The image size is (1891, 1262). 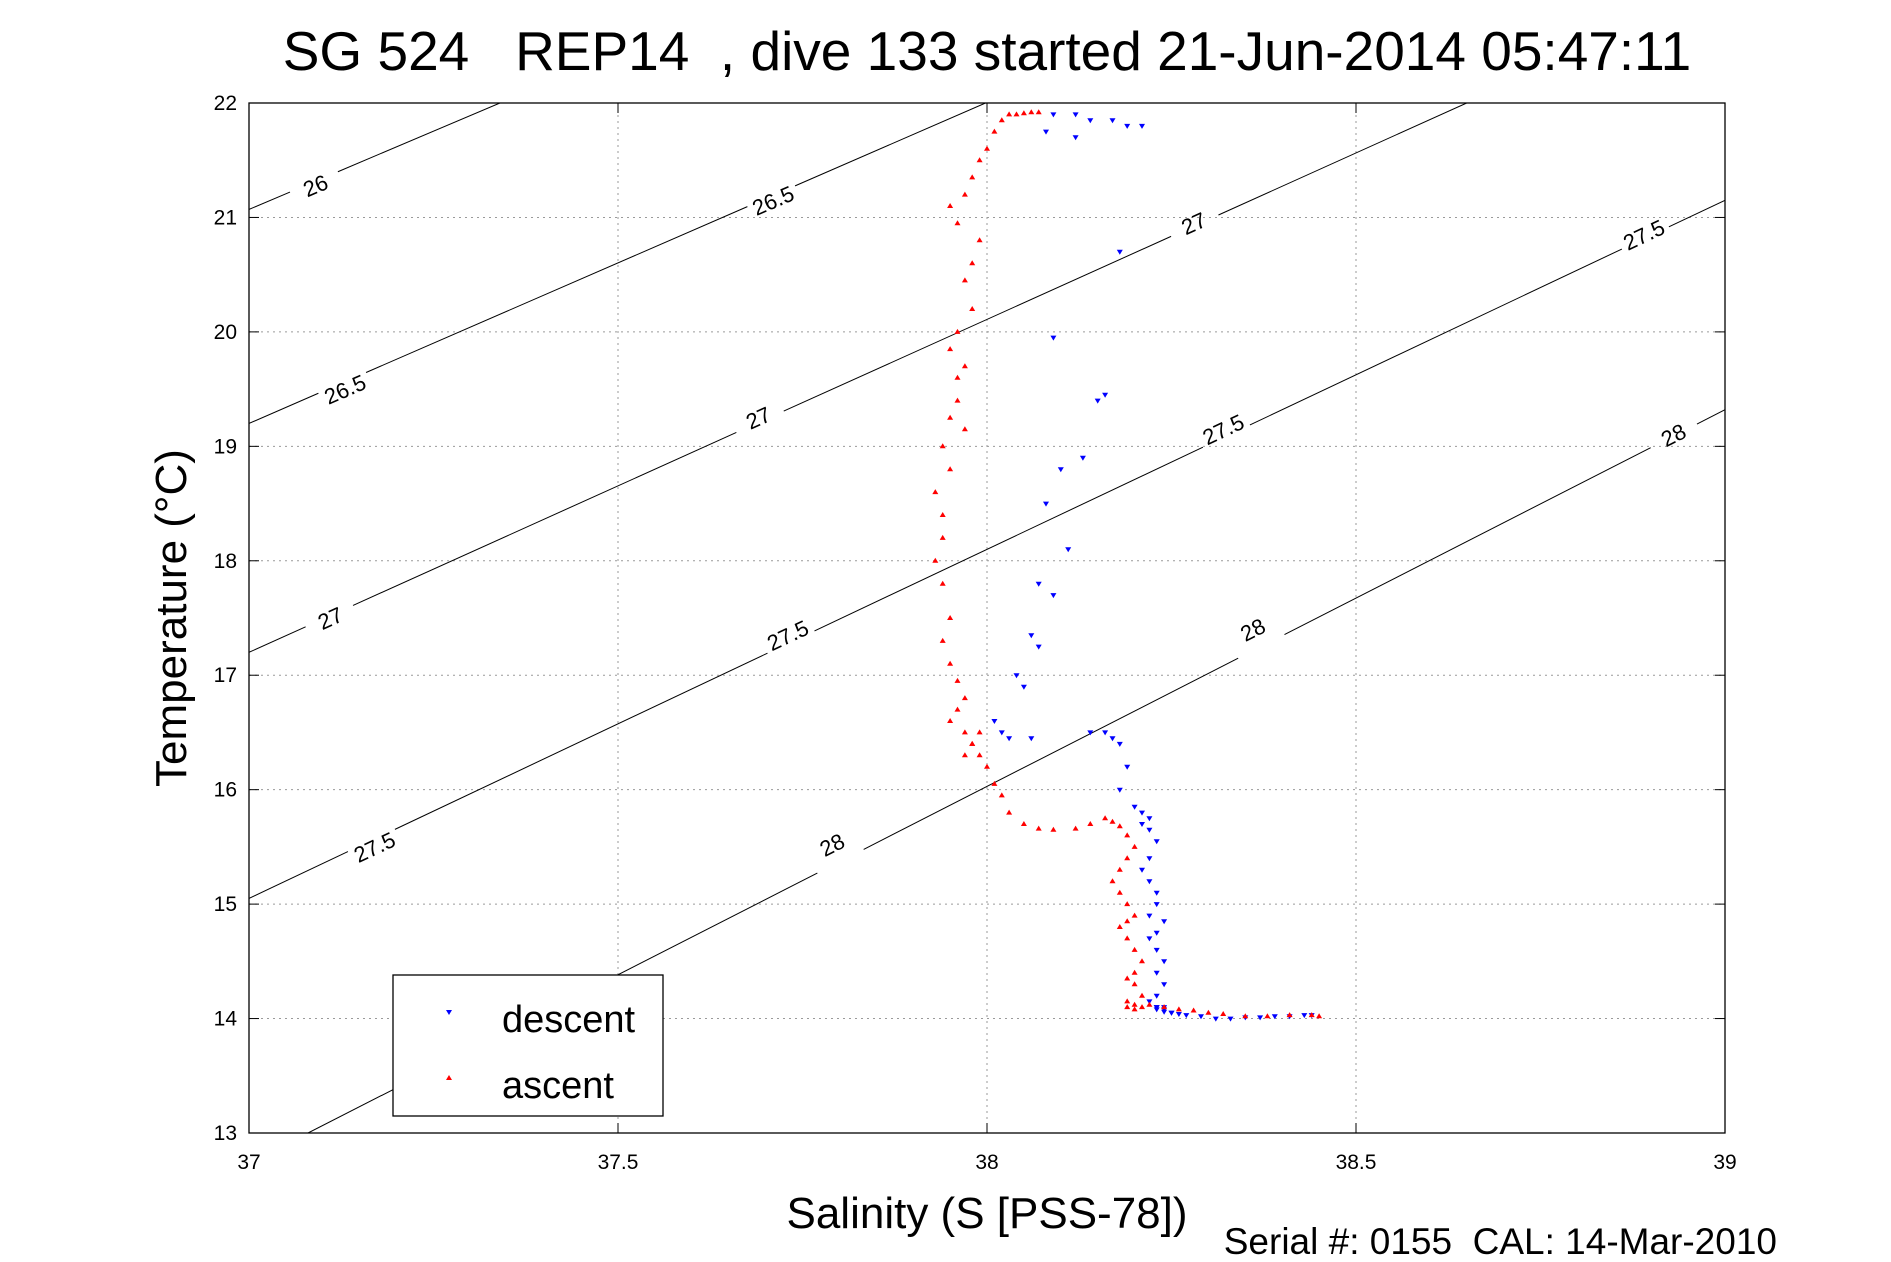 What do you see at coordinates (1500, 1241) in the screenshot?
I see `serial-calibration-note: Serial #: 0155 CAL: 14-Mar-2010` at bounding box center [1500, 1241].